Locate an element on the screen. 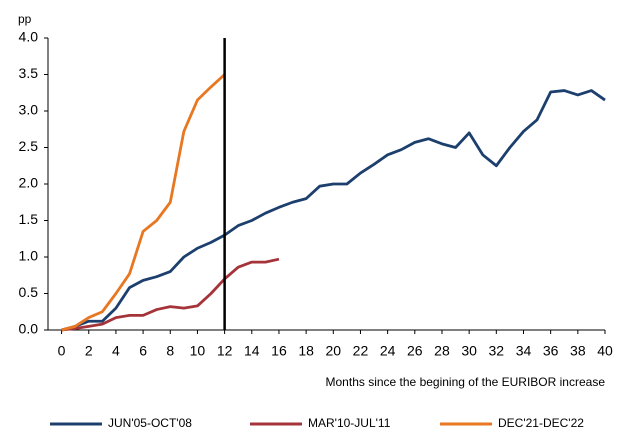 The height and width of the screenshot is (432, 619). x-tick-label: 40 is located at coordinates (605, 351).